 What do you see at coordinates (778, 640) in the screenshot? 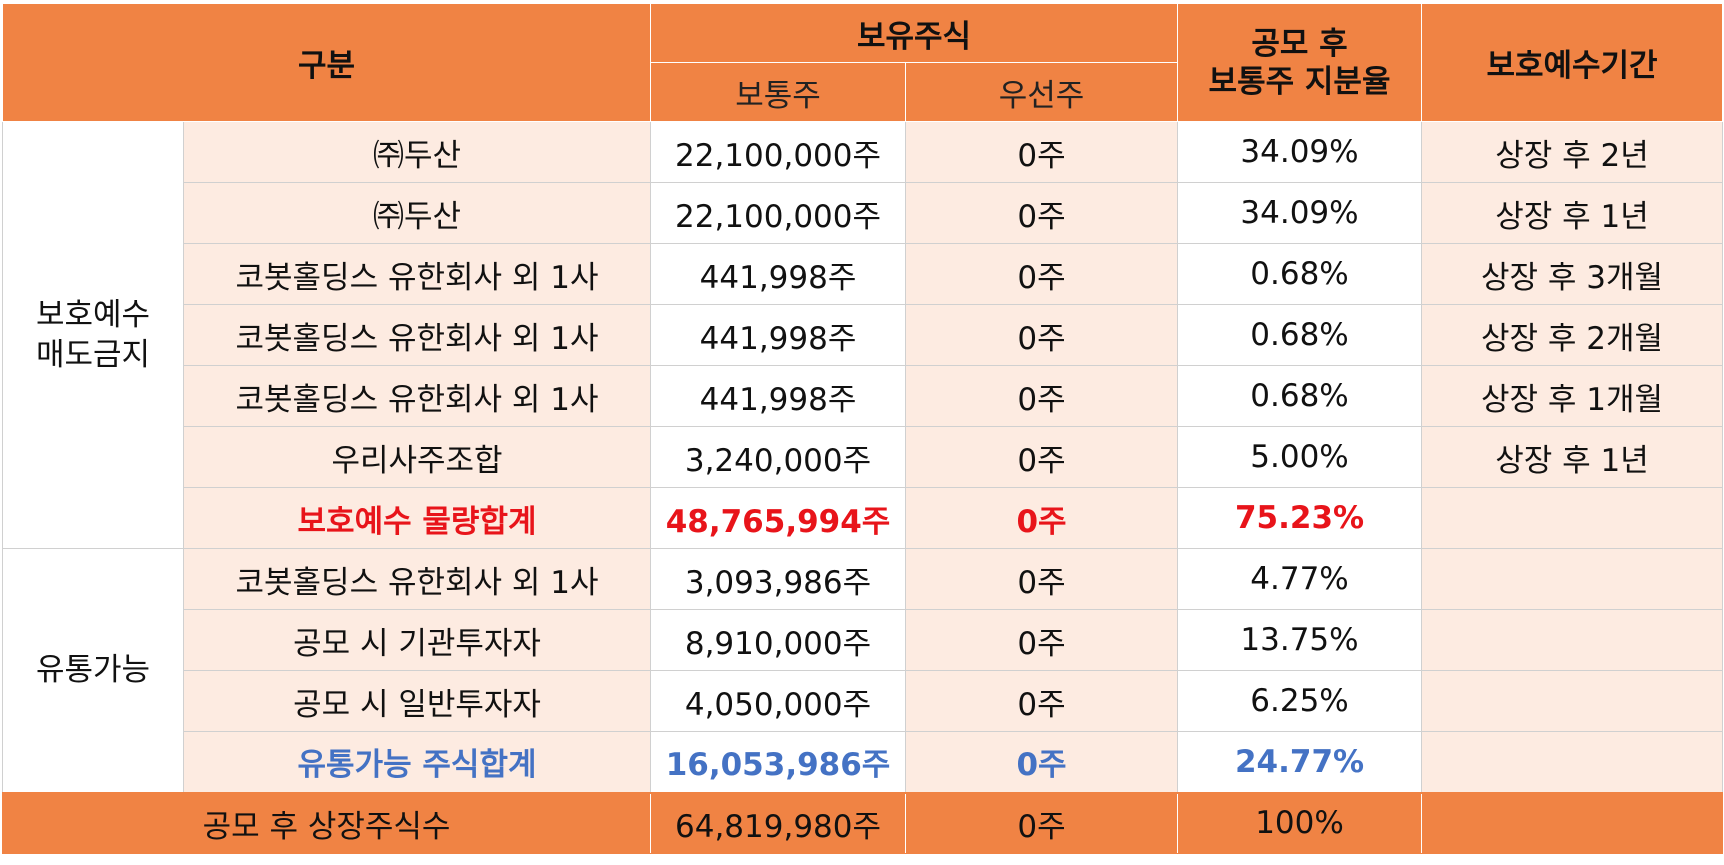
I see `row-common: 8,910,000주` at bounding box center [778, 640].